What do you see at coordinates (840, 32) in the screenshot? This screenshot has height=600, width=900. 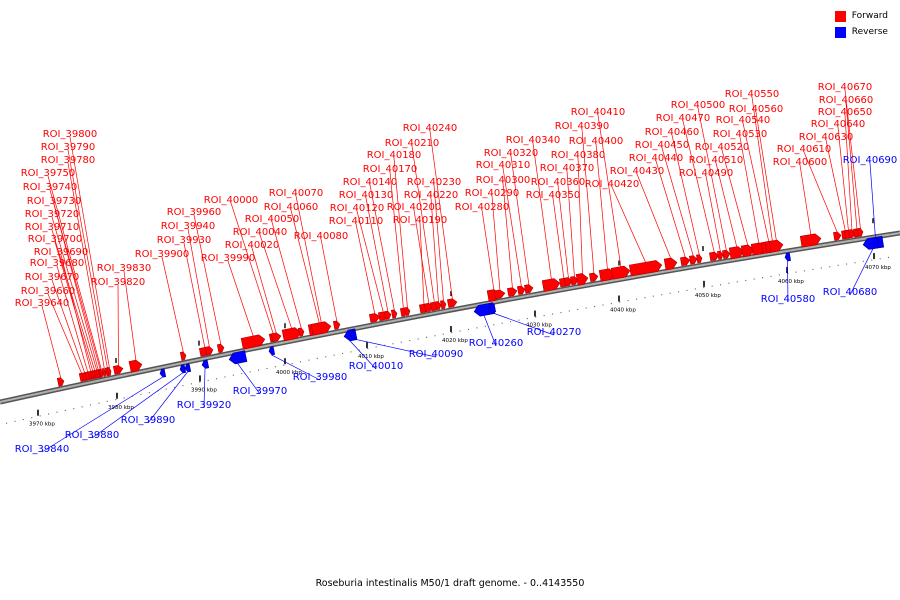 I see `reverse-swatch` at bounding box center [840, 32].